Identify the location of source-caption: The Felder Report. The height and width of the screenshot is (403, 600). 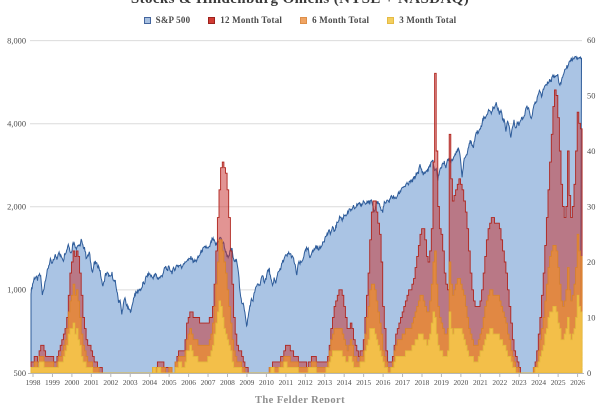
(299, 399).